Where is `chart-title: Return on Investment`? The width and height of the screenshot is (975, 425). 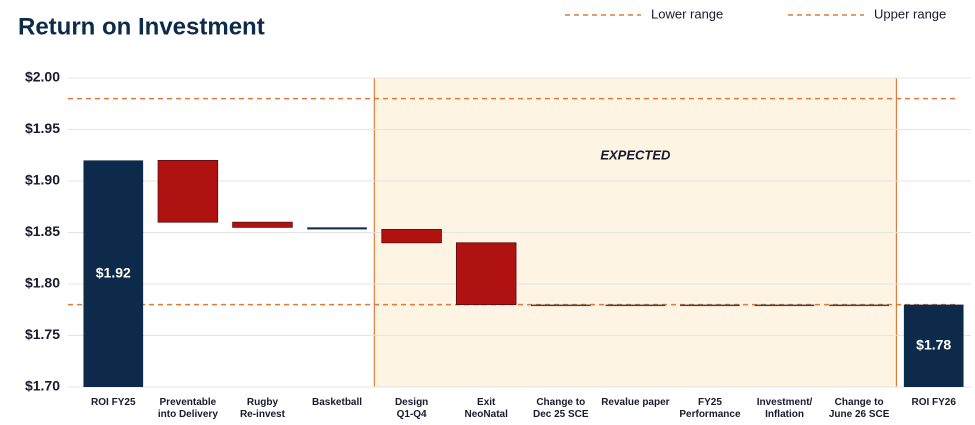
chart-title: Return on Investment is located at coordinates (141, 26).